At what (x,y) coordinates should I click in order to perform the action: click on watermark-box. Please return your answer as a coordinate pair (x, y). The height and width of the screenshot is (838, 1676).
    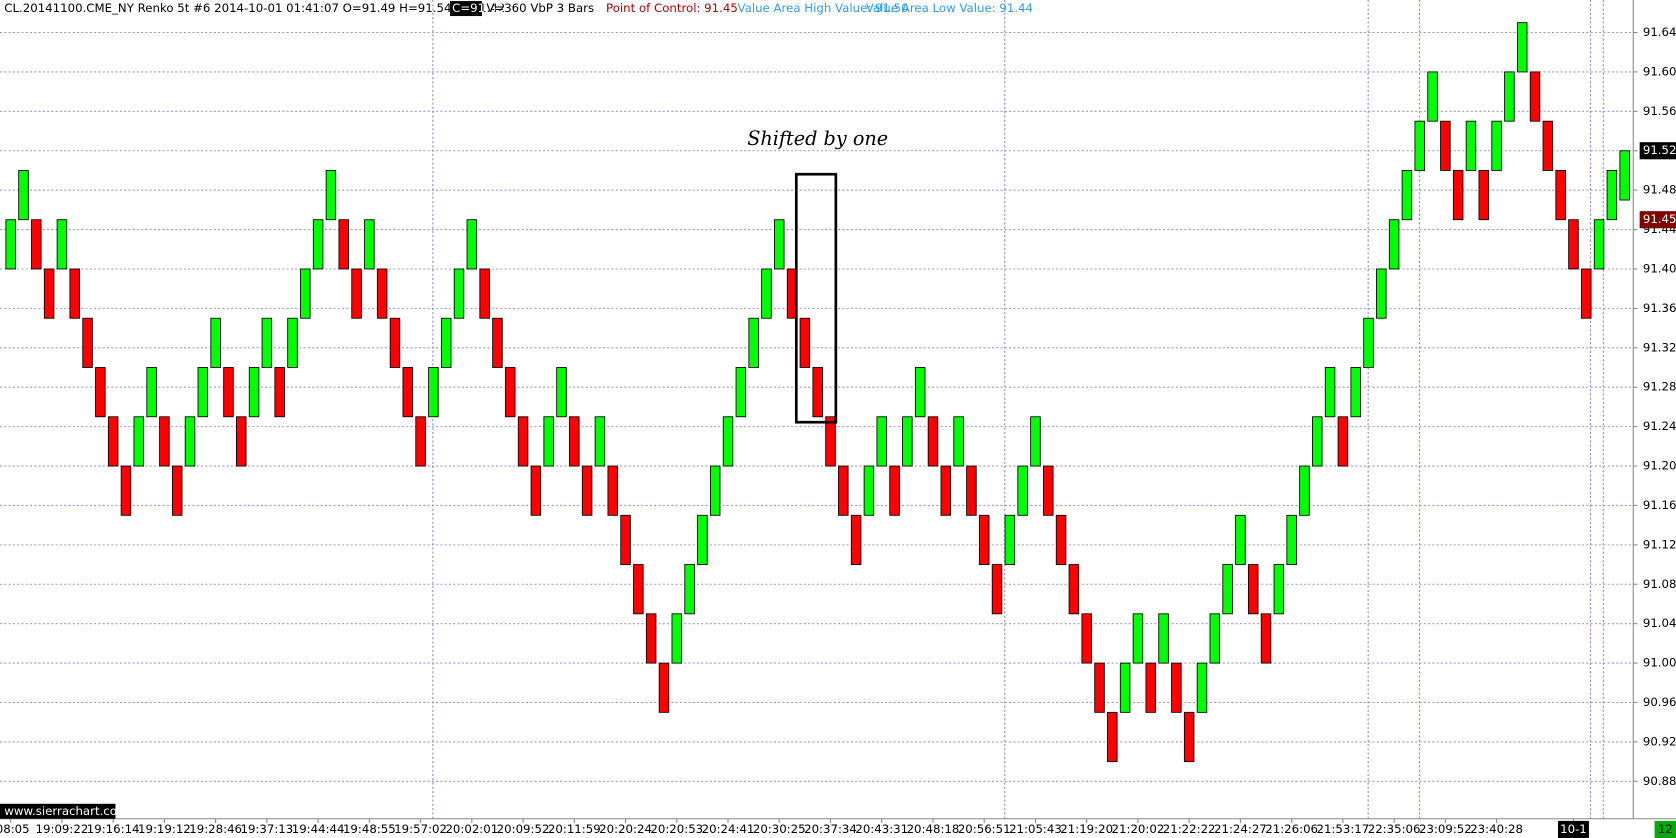
    Looking at the image, I should click on (58, 811).